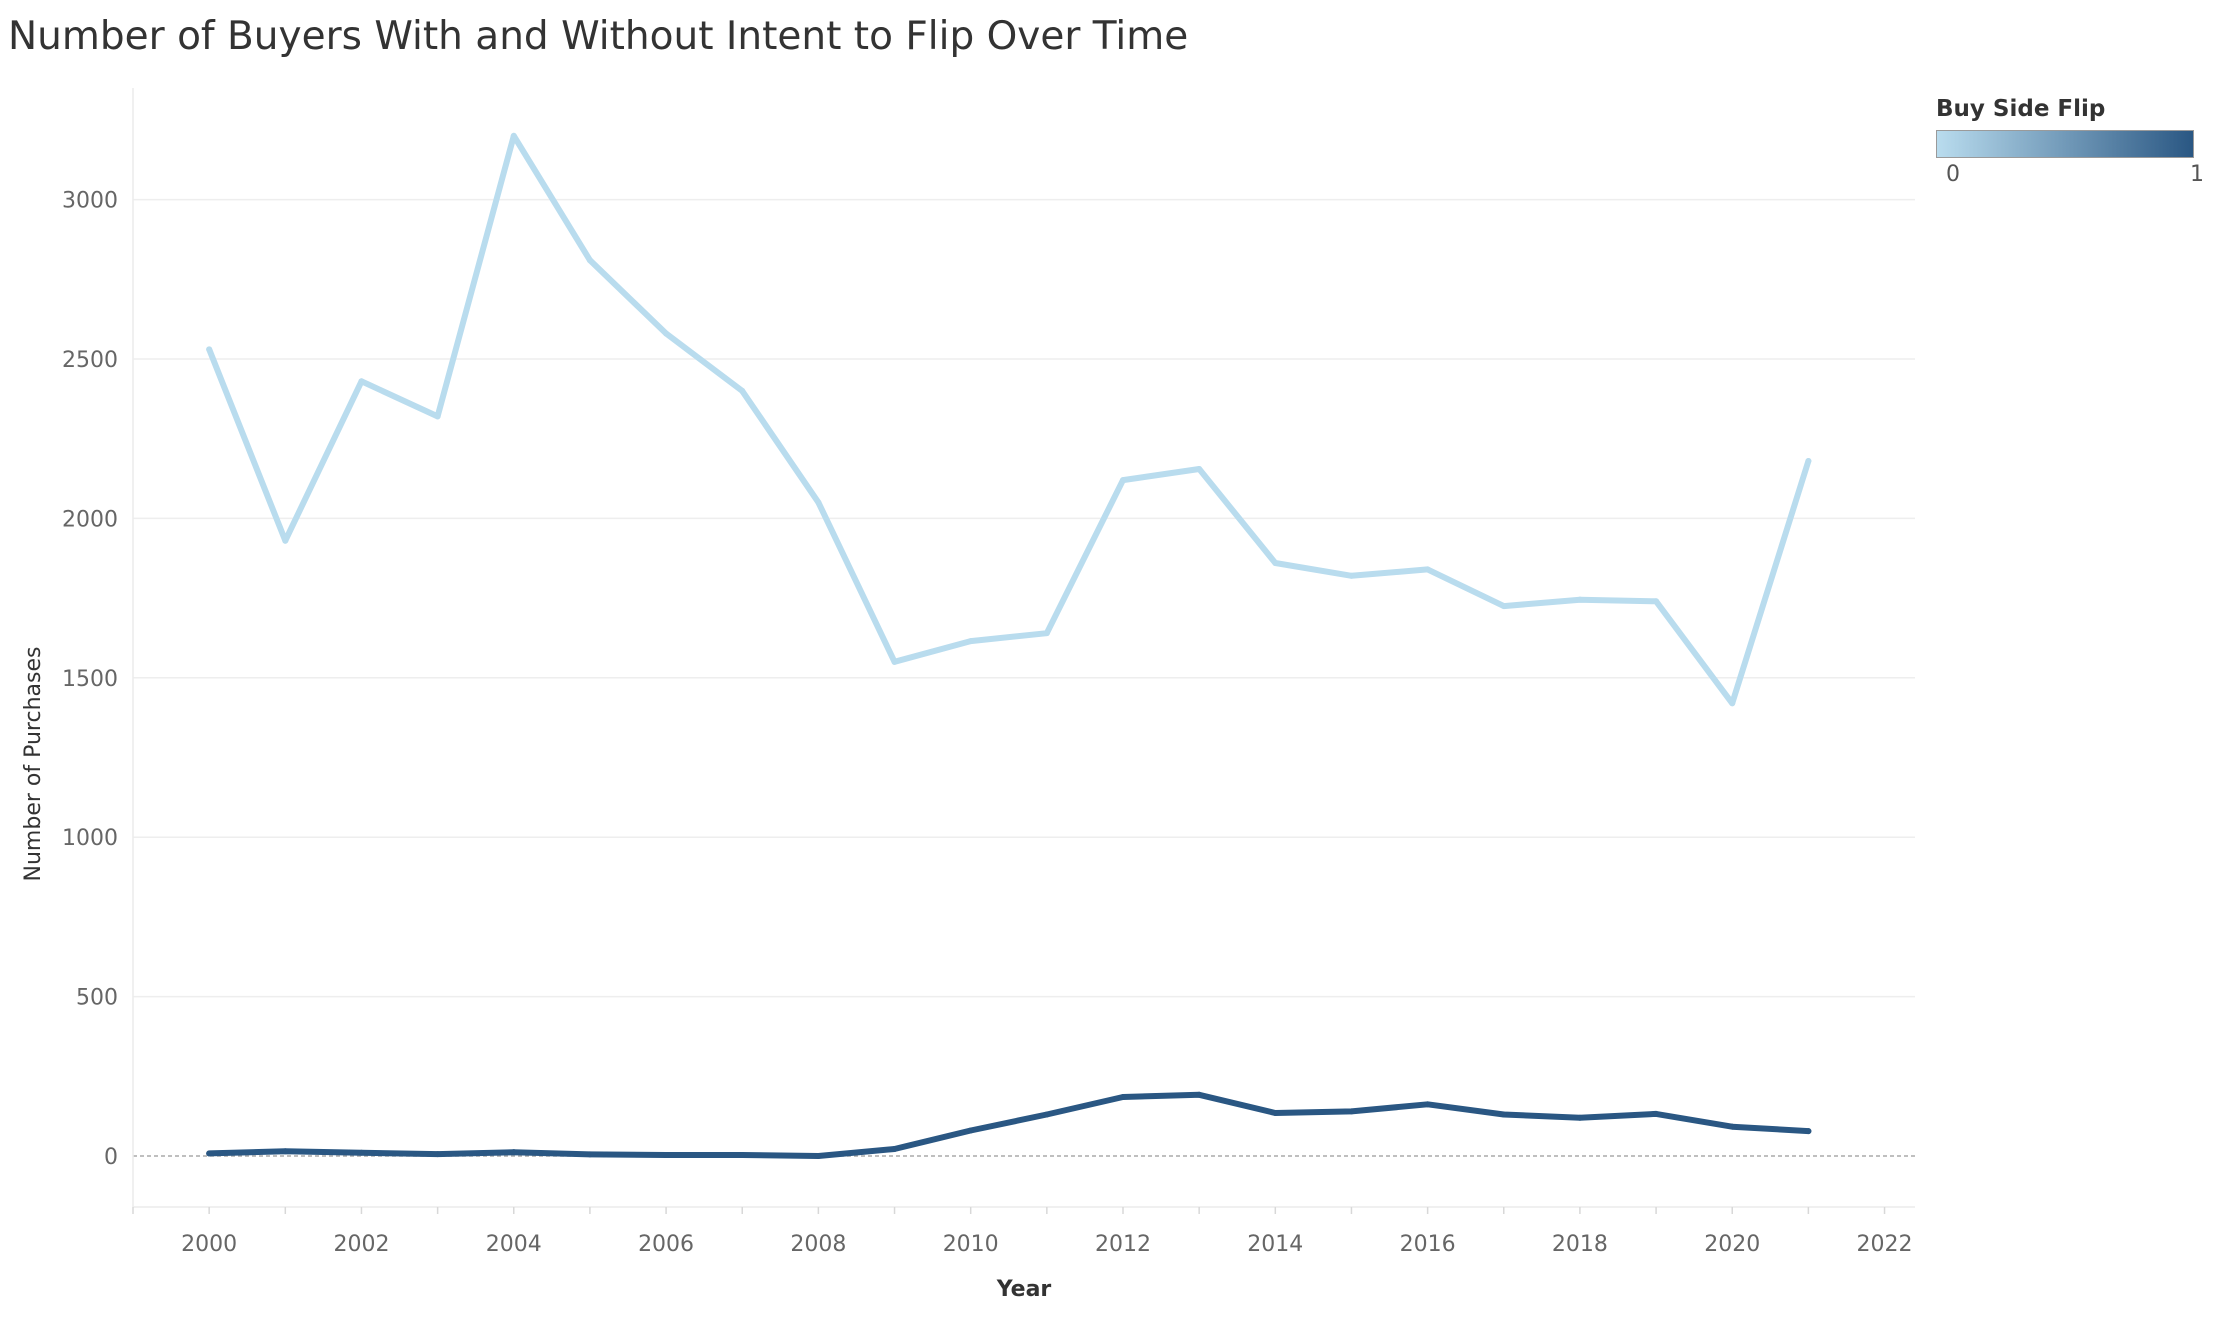 This screenshot has height=1318, width=2216. What do you see at coordinates (1579, 1117) in the screenshot?
I see `data-point-1-2018` at bounding box center [1579, 1117].